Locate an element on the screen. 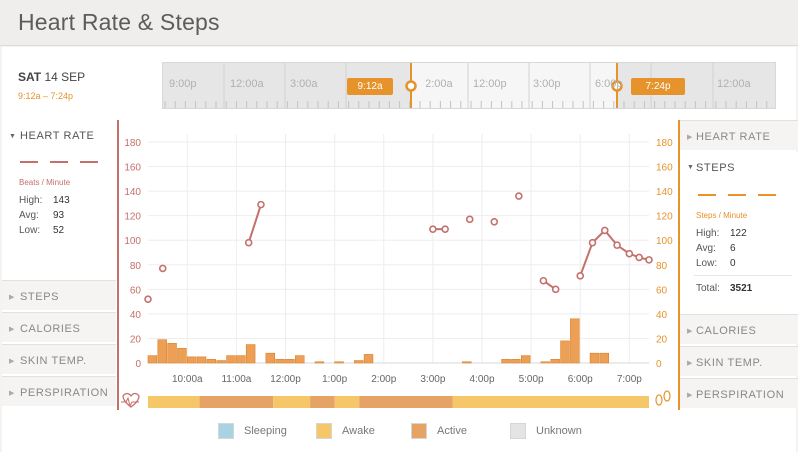  sidebar-item-heart-rate: ▶ HEART RATE is located at coordinates (739, 135).